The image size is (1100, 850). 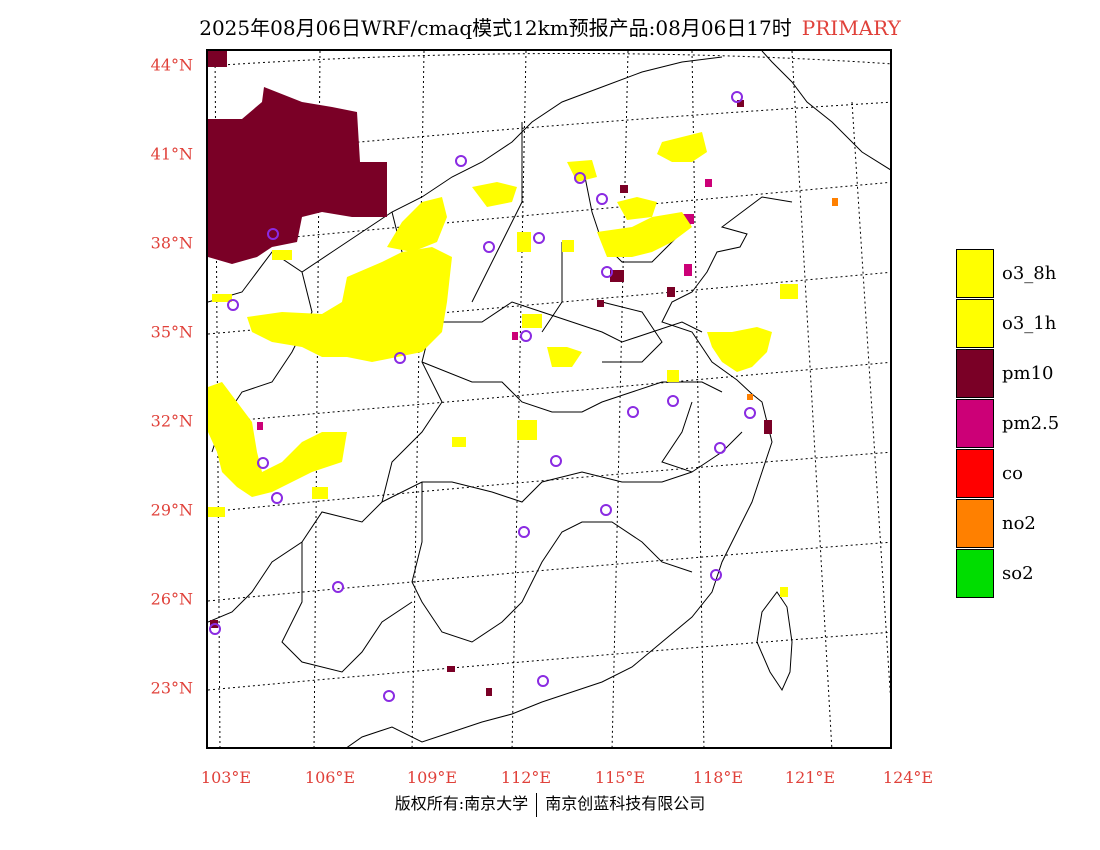 I want to click on o3-area-sichuan, so click(x=277, y=439).